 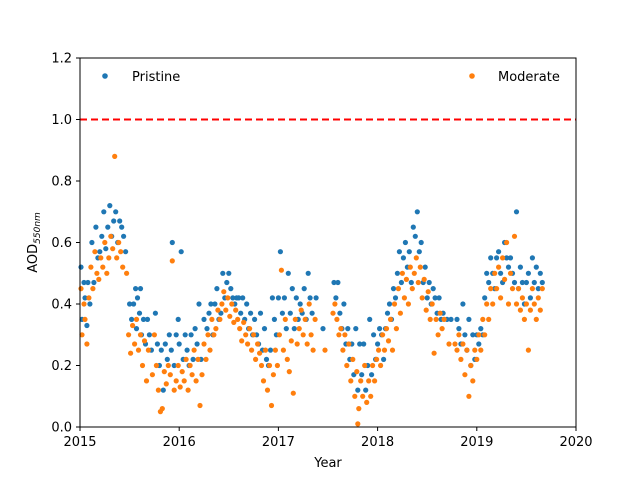 I want to click on y-axis-ticks: 0.0 0.2 0.4 0.6 0.8 1.0 1.2, so click(x=65, y=244).